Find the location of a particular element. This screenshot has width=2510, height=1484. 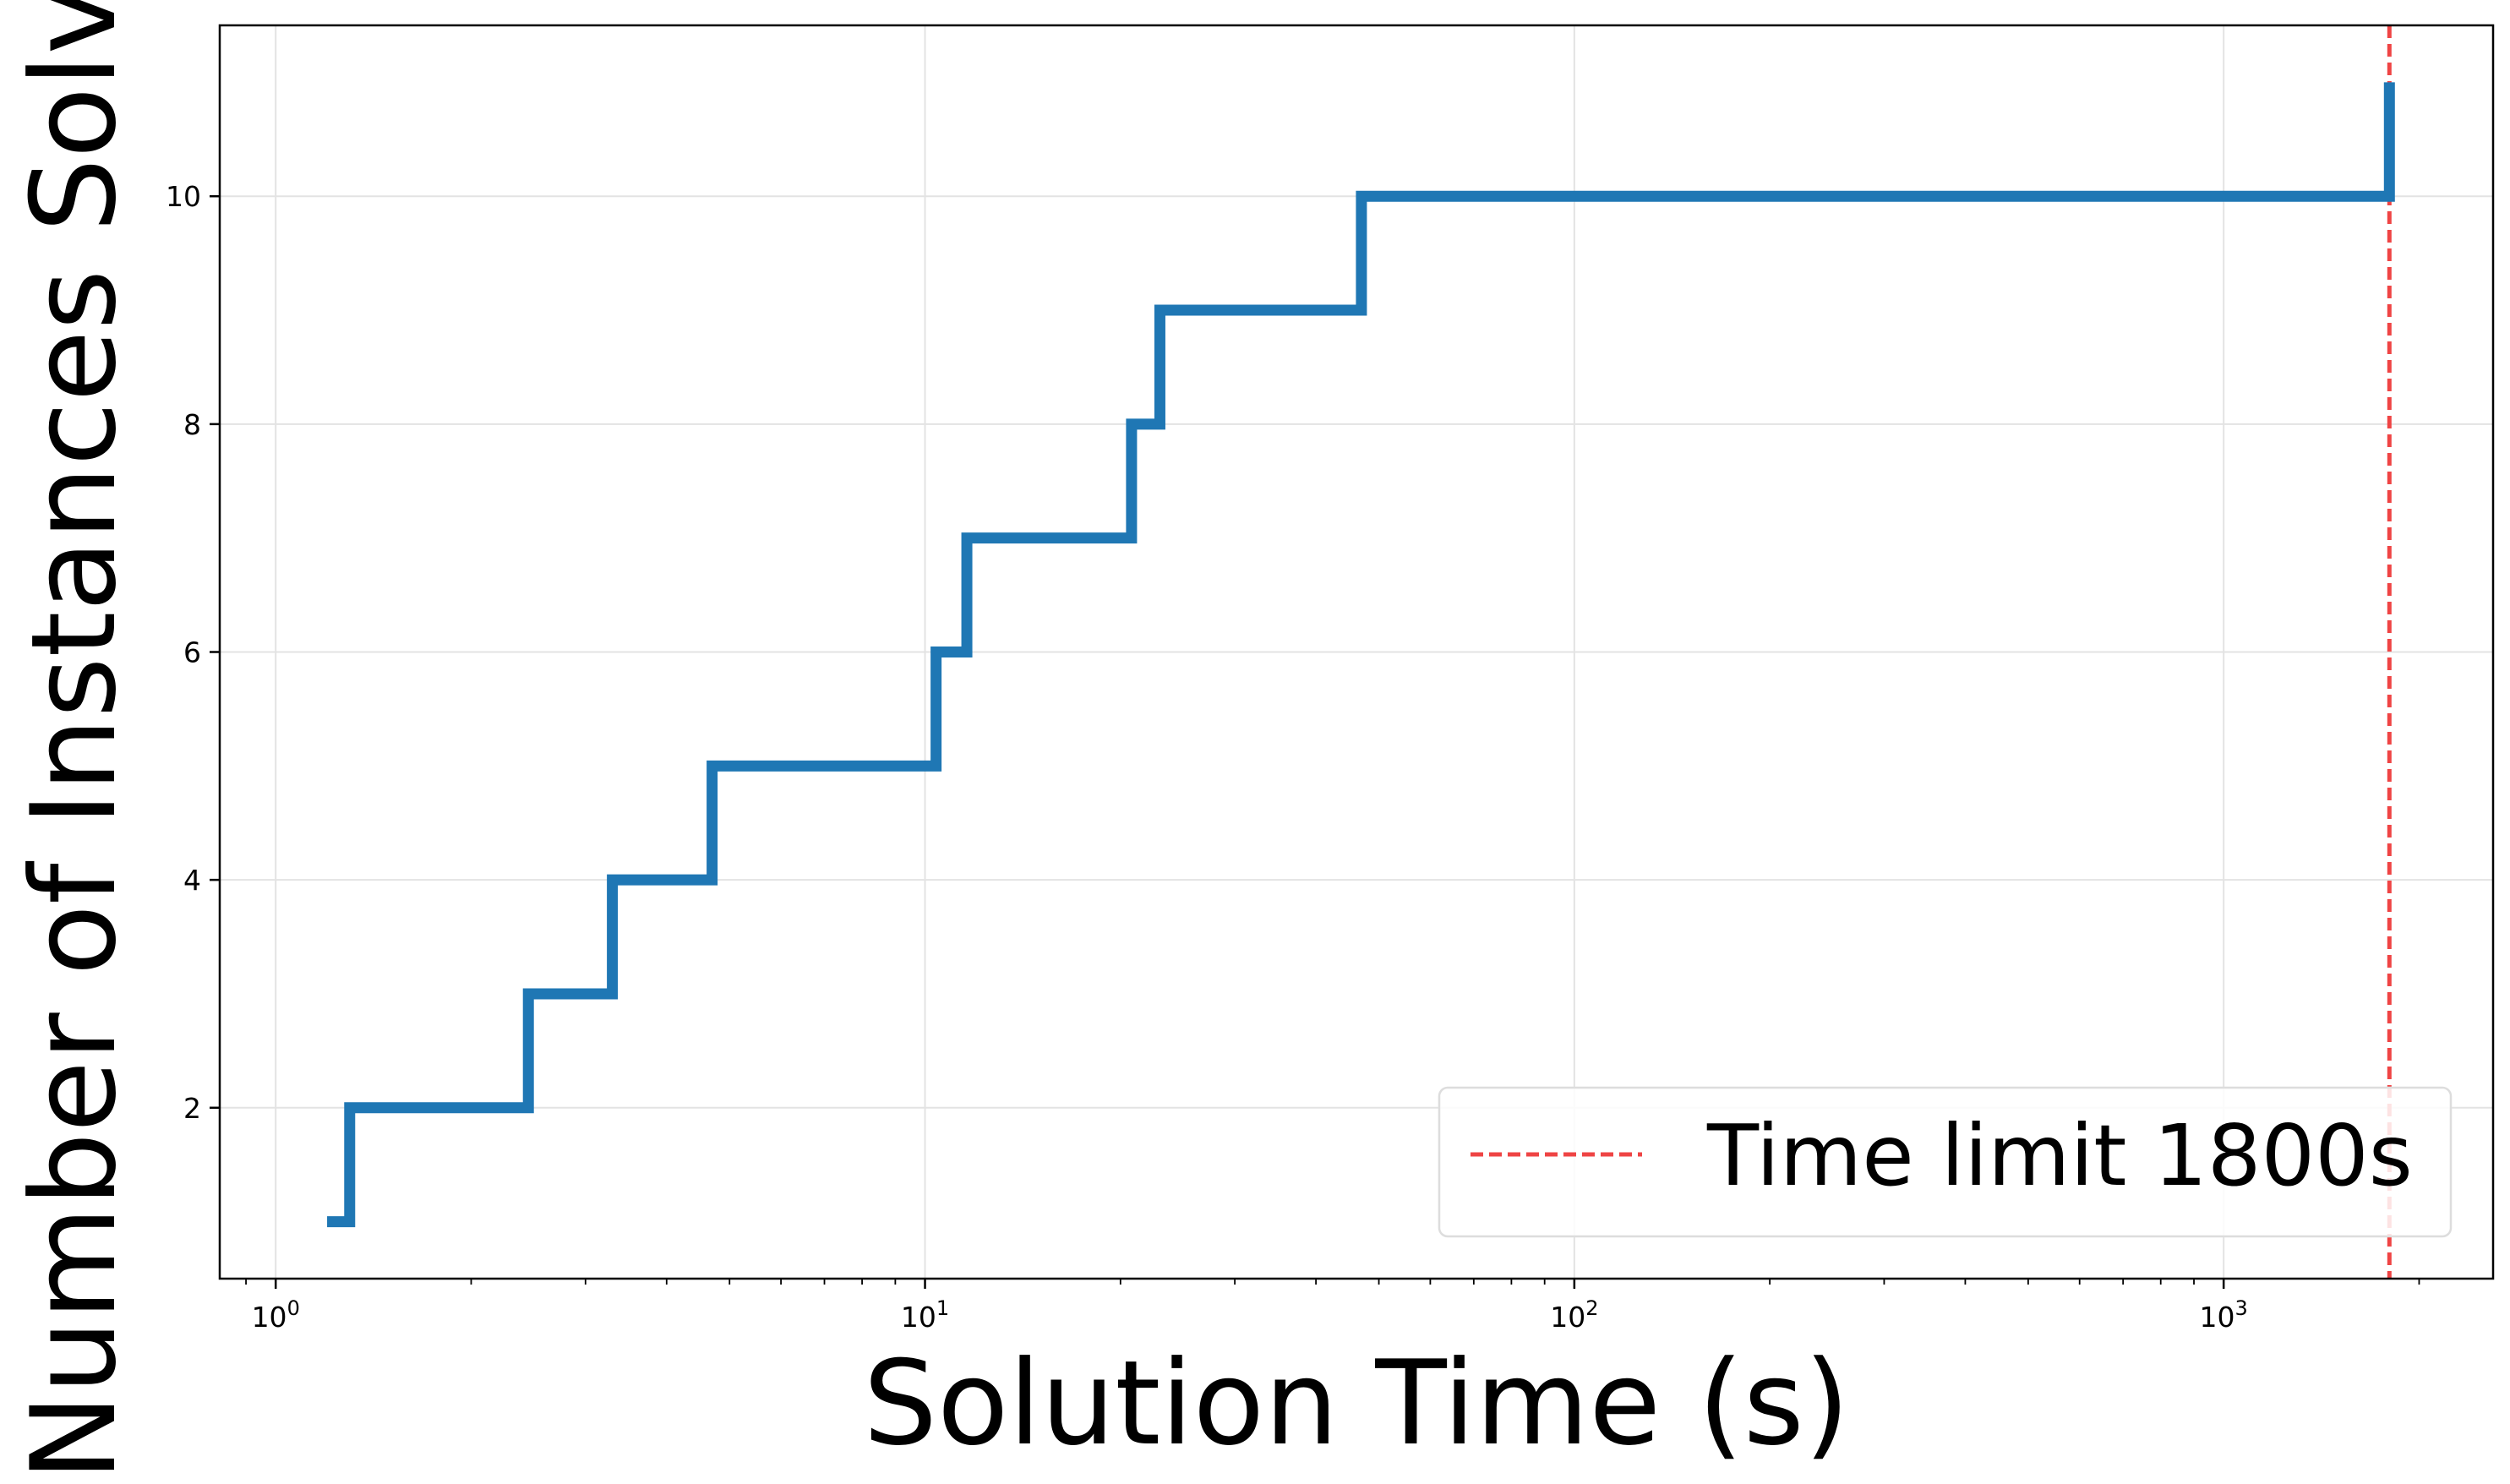

y-tick-label: 10 is located at coordinates (184, 197).